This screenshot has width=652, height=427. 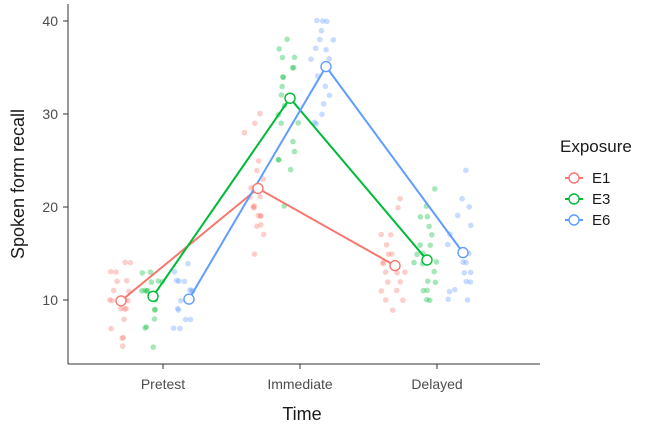 What do you see at coordinates (326, 66) in the screenshot?
I see `mean-marker-e6` at bounding box center [326, 66].